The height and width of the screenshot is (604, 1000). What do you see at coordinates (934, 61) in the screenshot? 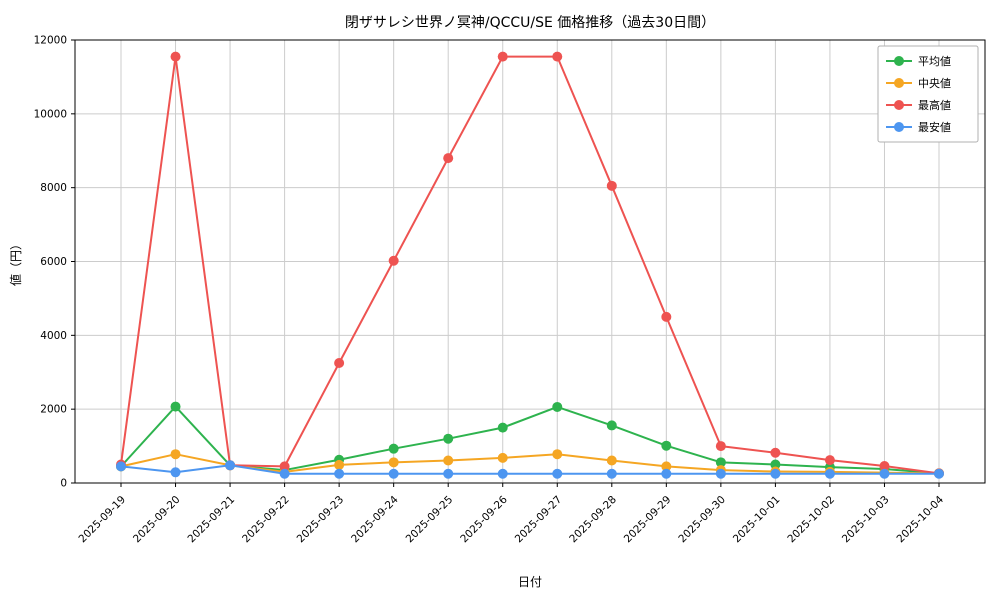
I see `legend-label: 平均値` at bounding box center [934, 61].